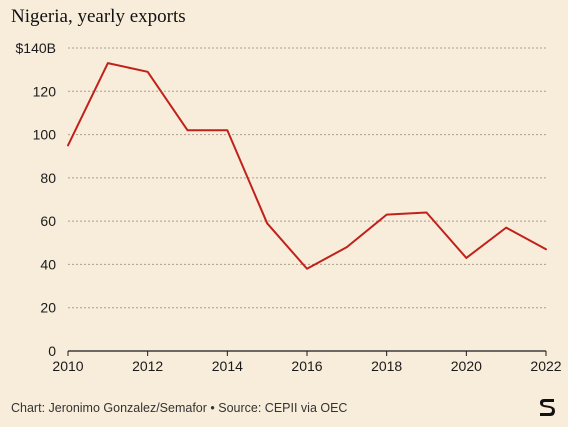 This screenshot has width=568, height=427. I want to click on y-tick-label: 80, so click(48, 178).